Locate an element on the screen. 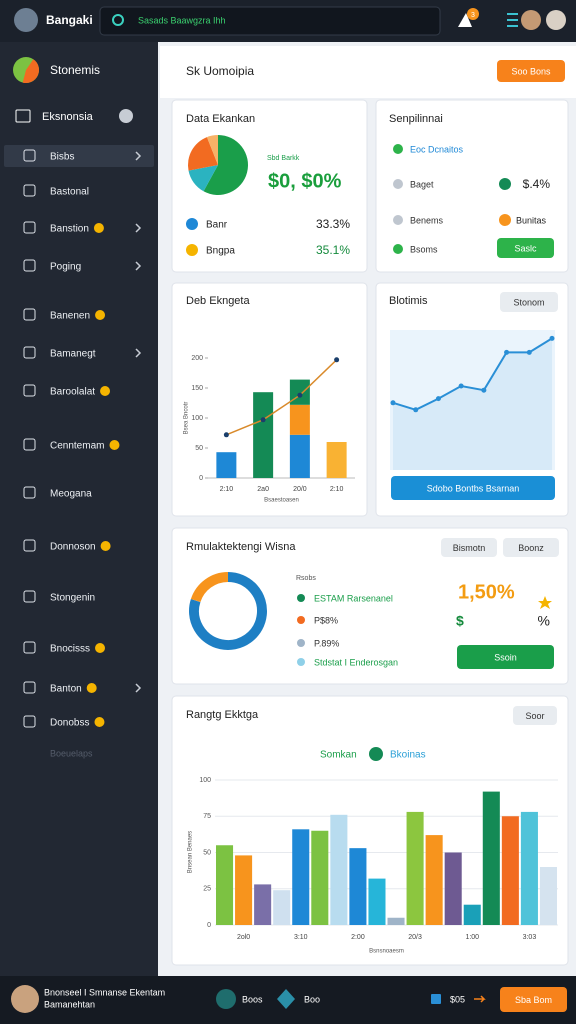 This screenshot has width=576, height=1024. donut-segment is located at coordinates (209, 587).